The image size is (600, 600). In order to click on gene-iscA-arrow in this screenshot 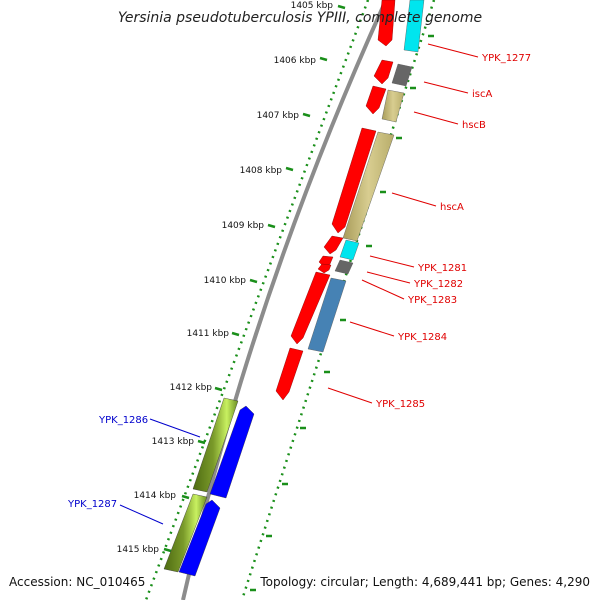, I will do `click(383, 72)`.